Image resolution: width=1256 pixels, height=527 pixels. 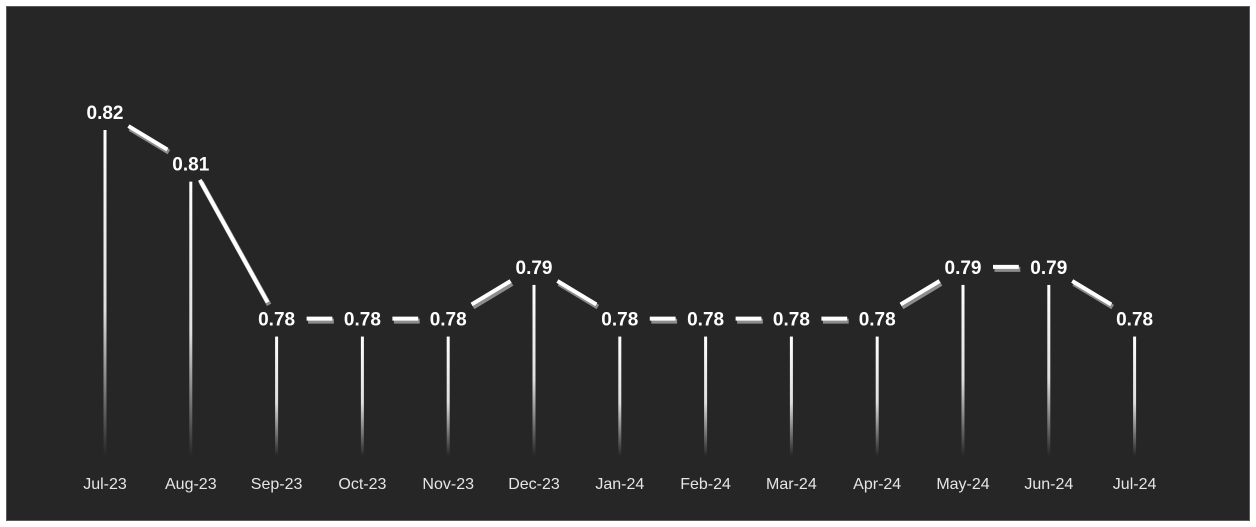 I want to click on x-tick-label: Sep-23, so click(x=277, y=484).